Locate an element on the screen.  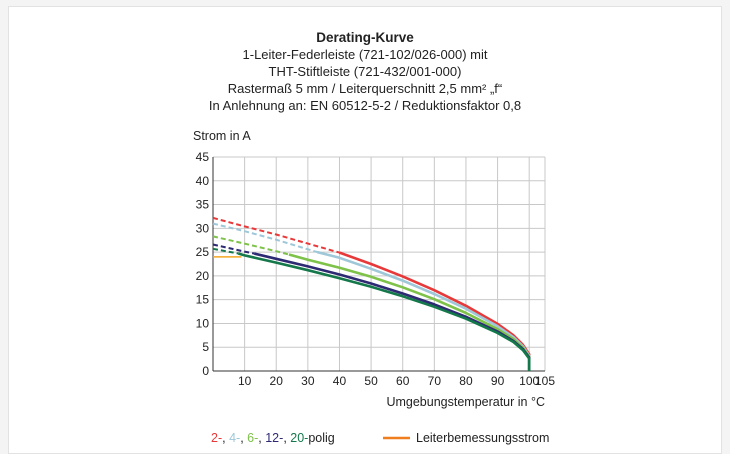
series-12-dashed-line is located at coordinates (233, 249).